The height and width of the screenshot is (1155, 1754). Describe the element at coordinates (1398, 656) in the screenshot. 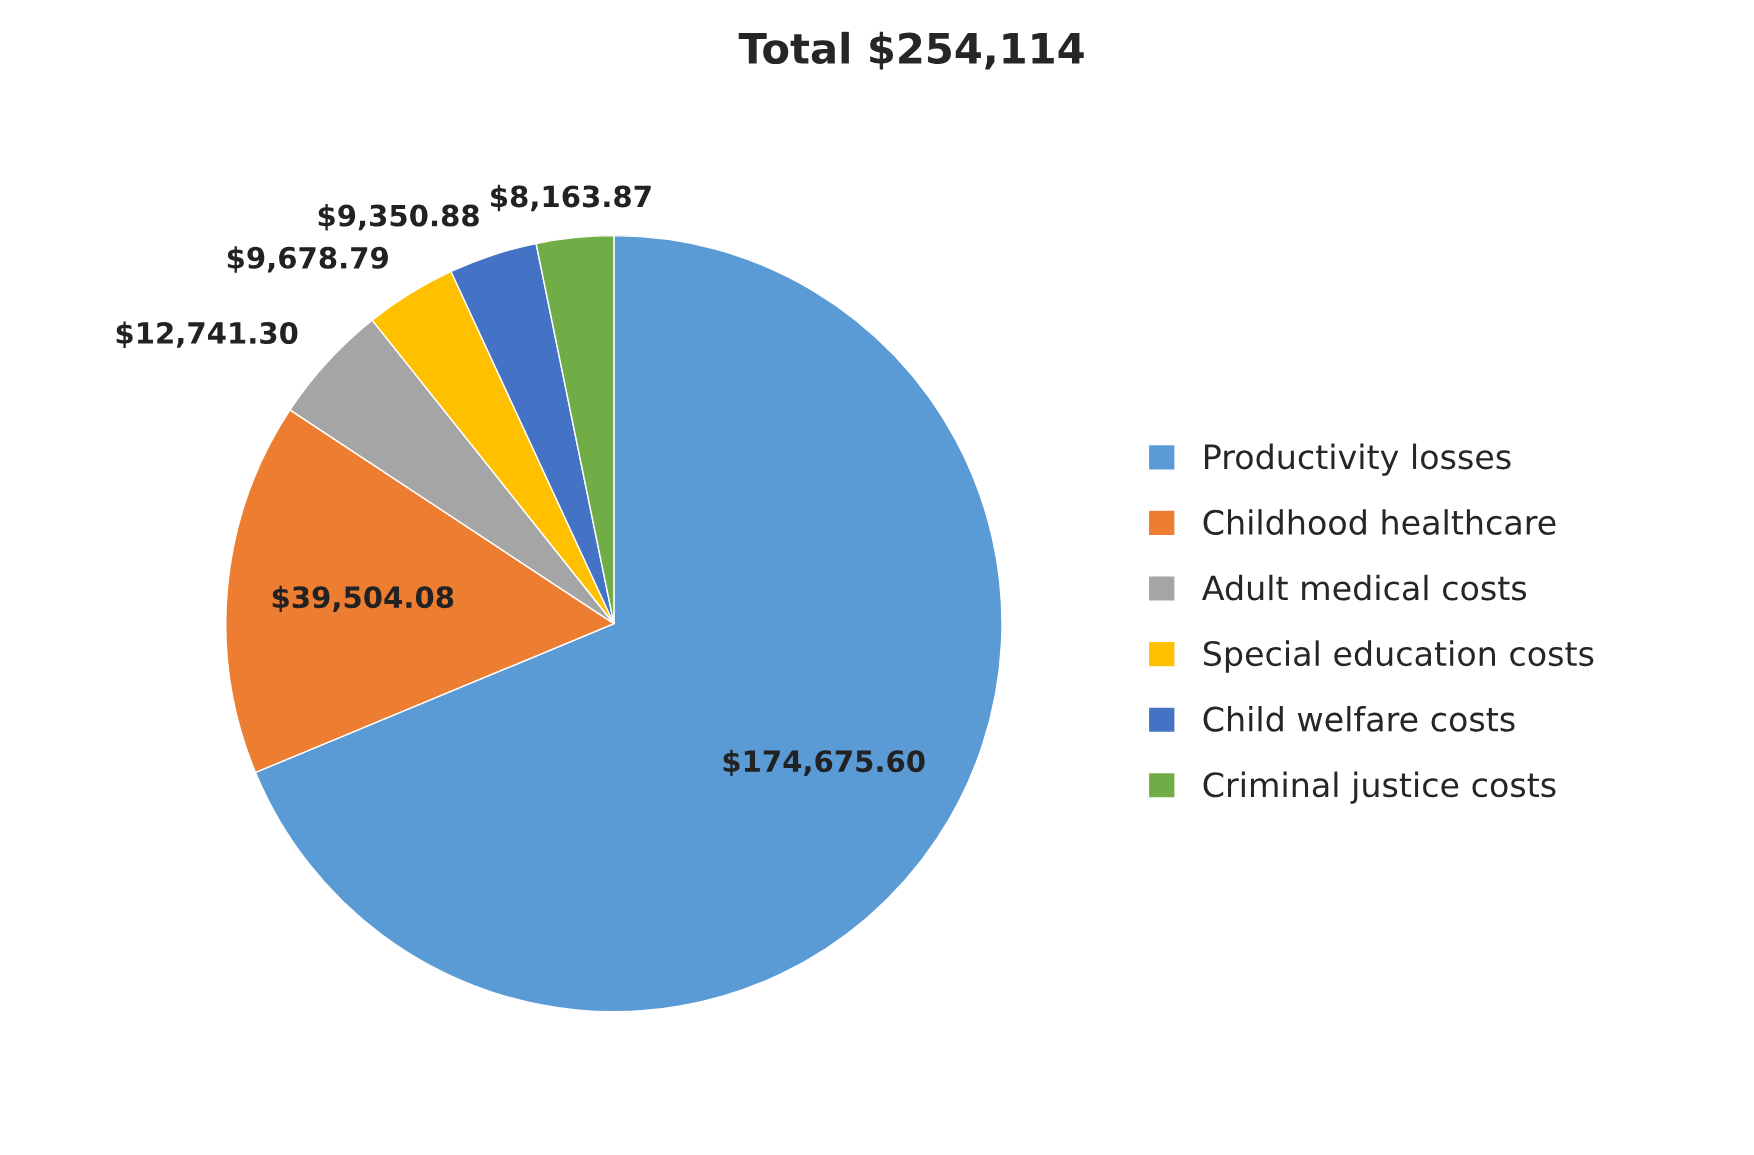

I see `legend-label: Special education costs` at that location.